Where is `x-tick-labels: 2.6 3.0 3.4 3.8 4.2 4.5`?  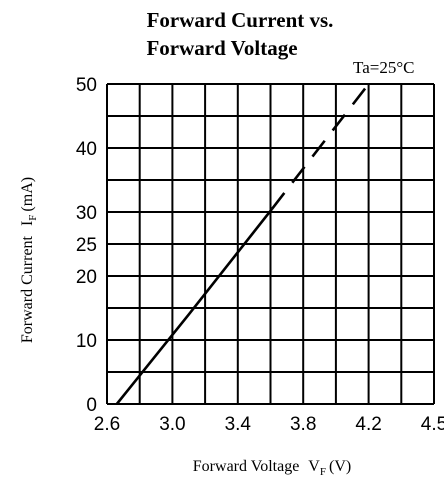
x-tick-labels: 2.6 3.0 3.4 3.8 4.2 4.5 is located at coordinates (269, 424).